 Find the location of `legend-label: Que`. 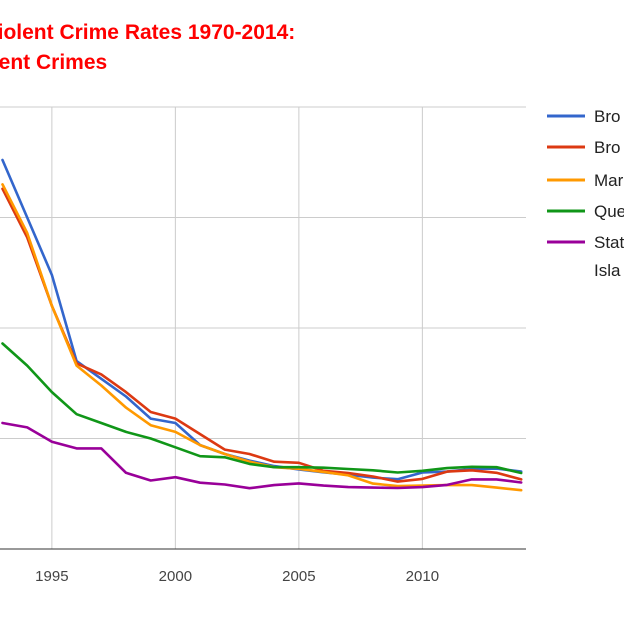

legend-label: Que is located at coordinates (609, 211).